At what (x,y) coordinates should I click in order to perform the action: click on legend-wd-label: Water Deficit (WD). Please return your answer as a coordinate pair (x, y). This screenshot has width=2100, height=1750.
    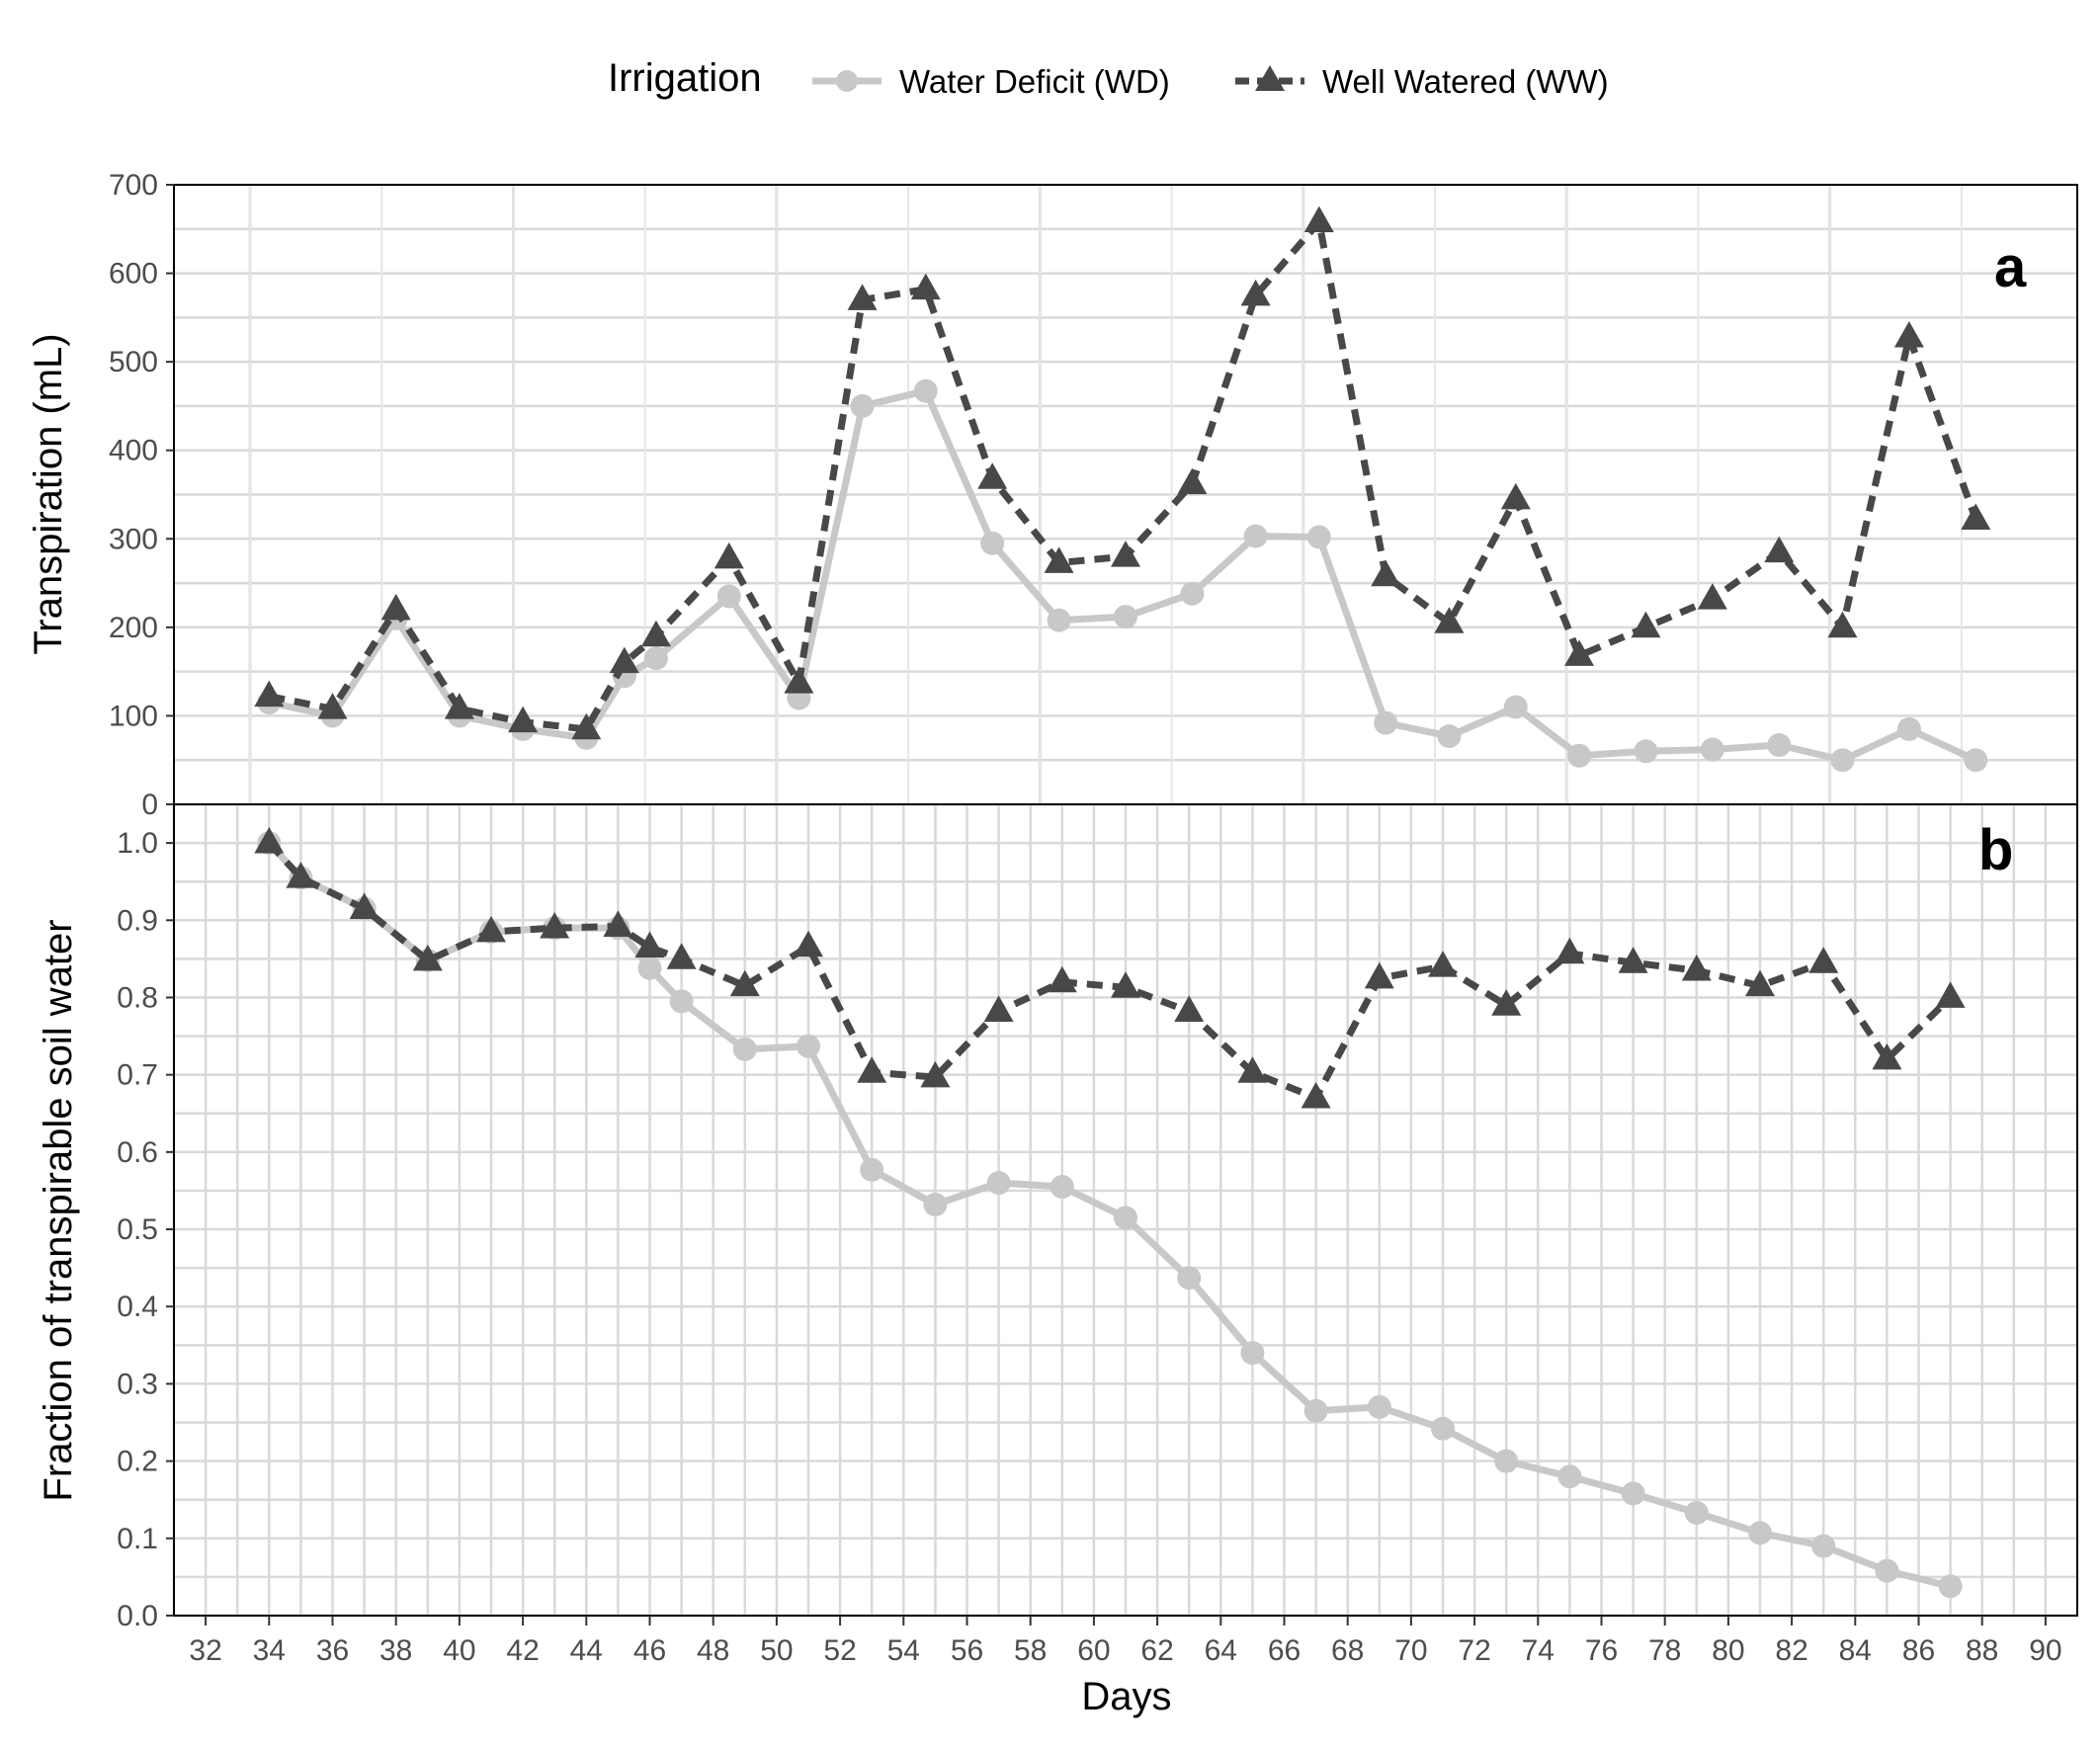
    Looking at the image, I should click on (1034, 81).